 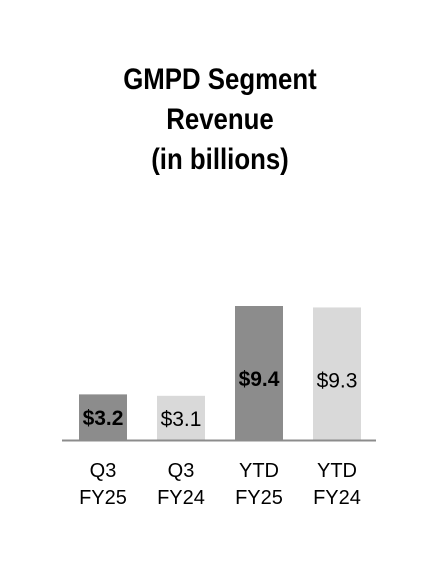 What do you see at coordinates (103, 498) in the screenshot?
I see `category-label-1-line-2: FY25` at bounding box center [103, 498].